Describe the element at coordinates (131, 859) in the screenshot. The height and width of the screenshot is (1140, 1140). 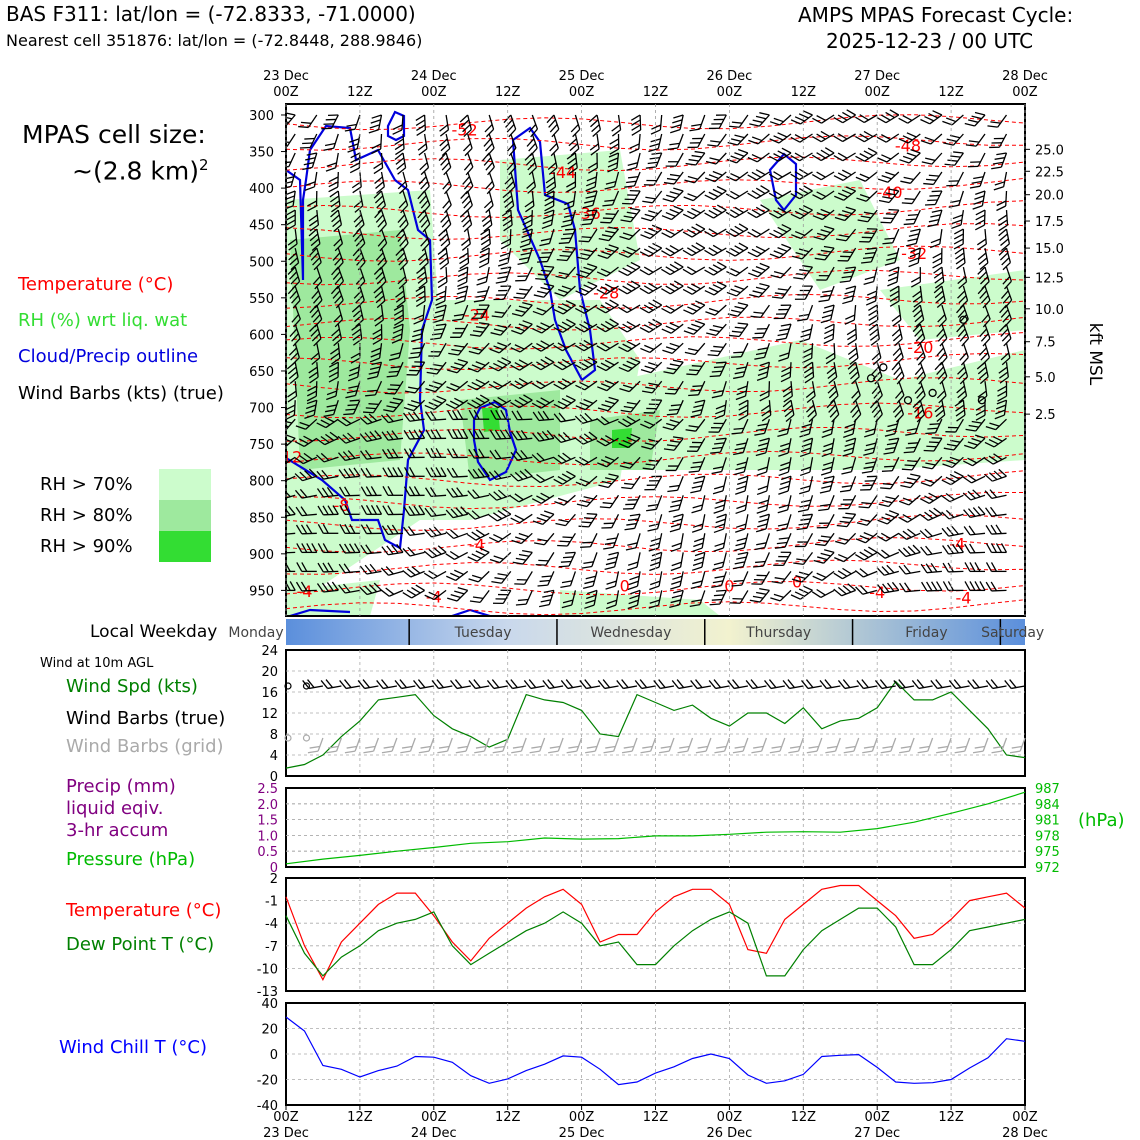
I see `pressure-label: Pressure (hPa)` at that location.